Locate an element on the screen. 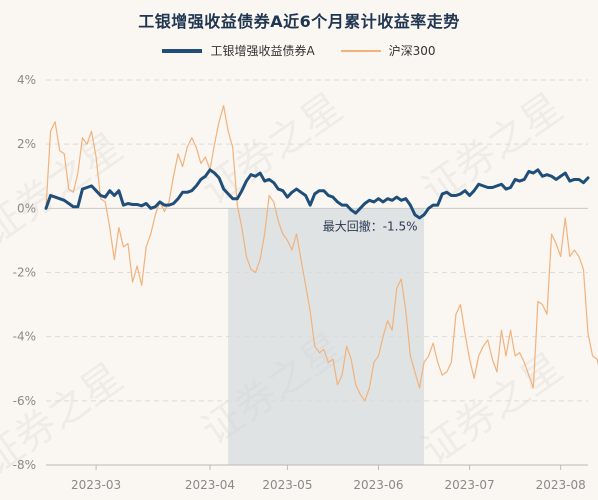 The width and height of the screenshot is (598, 500). y-tick-label: -2% is located at coordinates (24, 273).